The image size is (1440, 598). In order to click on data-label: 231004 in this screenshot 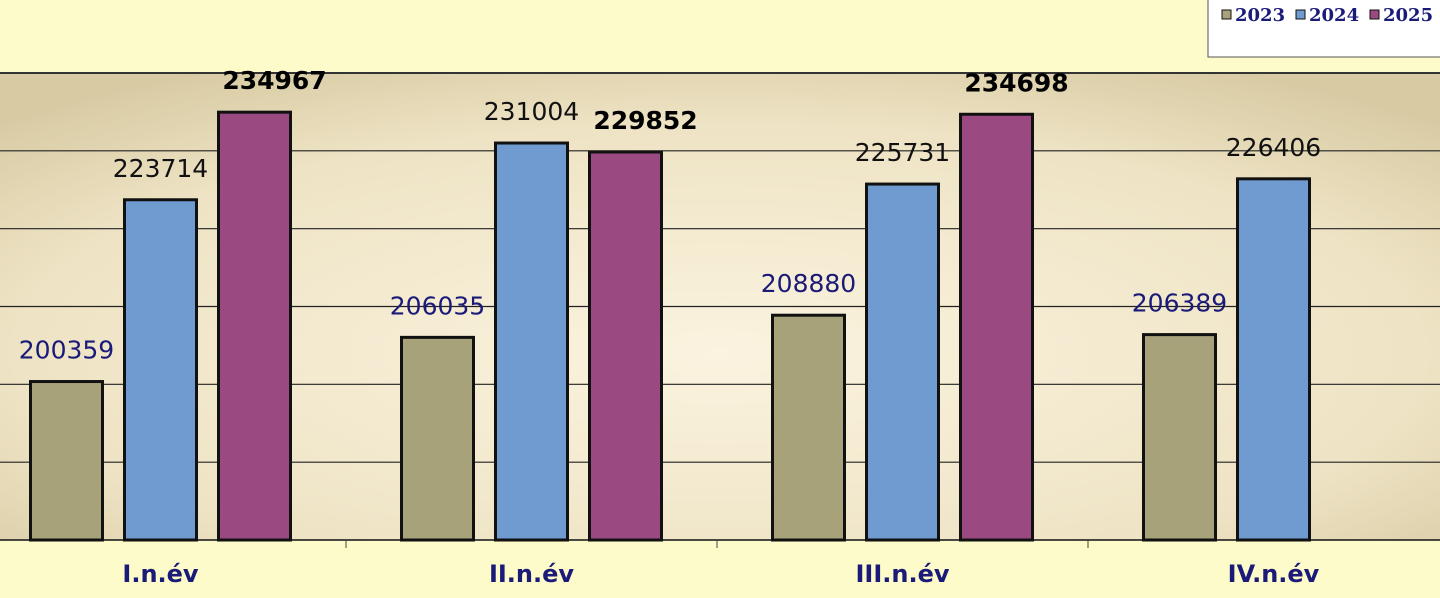, I will do `click(531, 111)`.